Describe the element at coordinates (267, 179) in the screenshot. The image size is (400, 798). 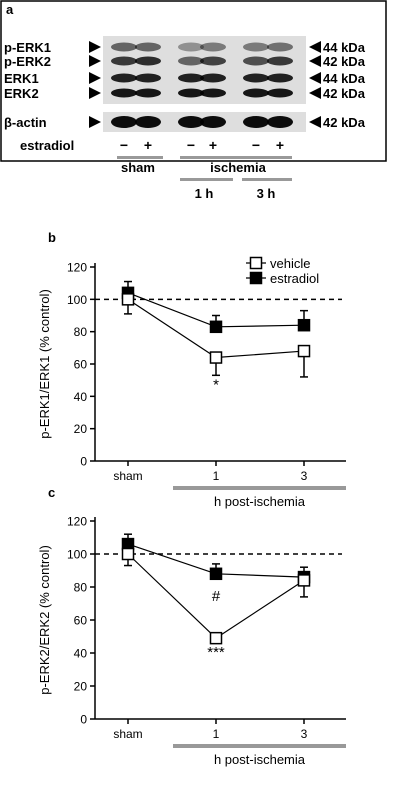
I see `h3-bar` at that location.